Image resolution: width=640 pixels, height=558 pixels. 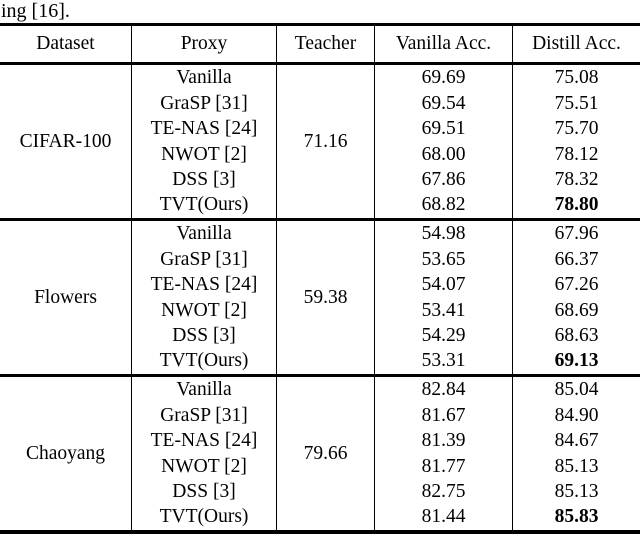 What do you see at coordinates (576, 441) in the screenshot?
I see `distill-acc-cell: 84.67` at bounding box center [576, 441].